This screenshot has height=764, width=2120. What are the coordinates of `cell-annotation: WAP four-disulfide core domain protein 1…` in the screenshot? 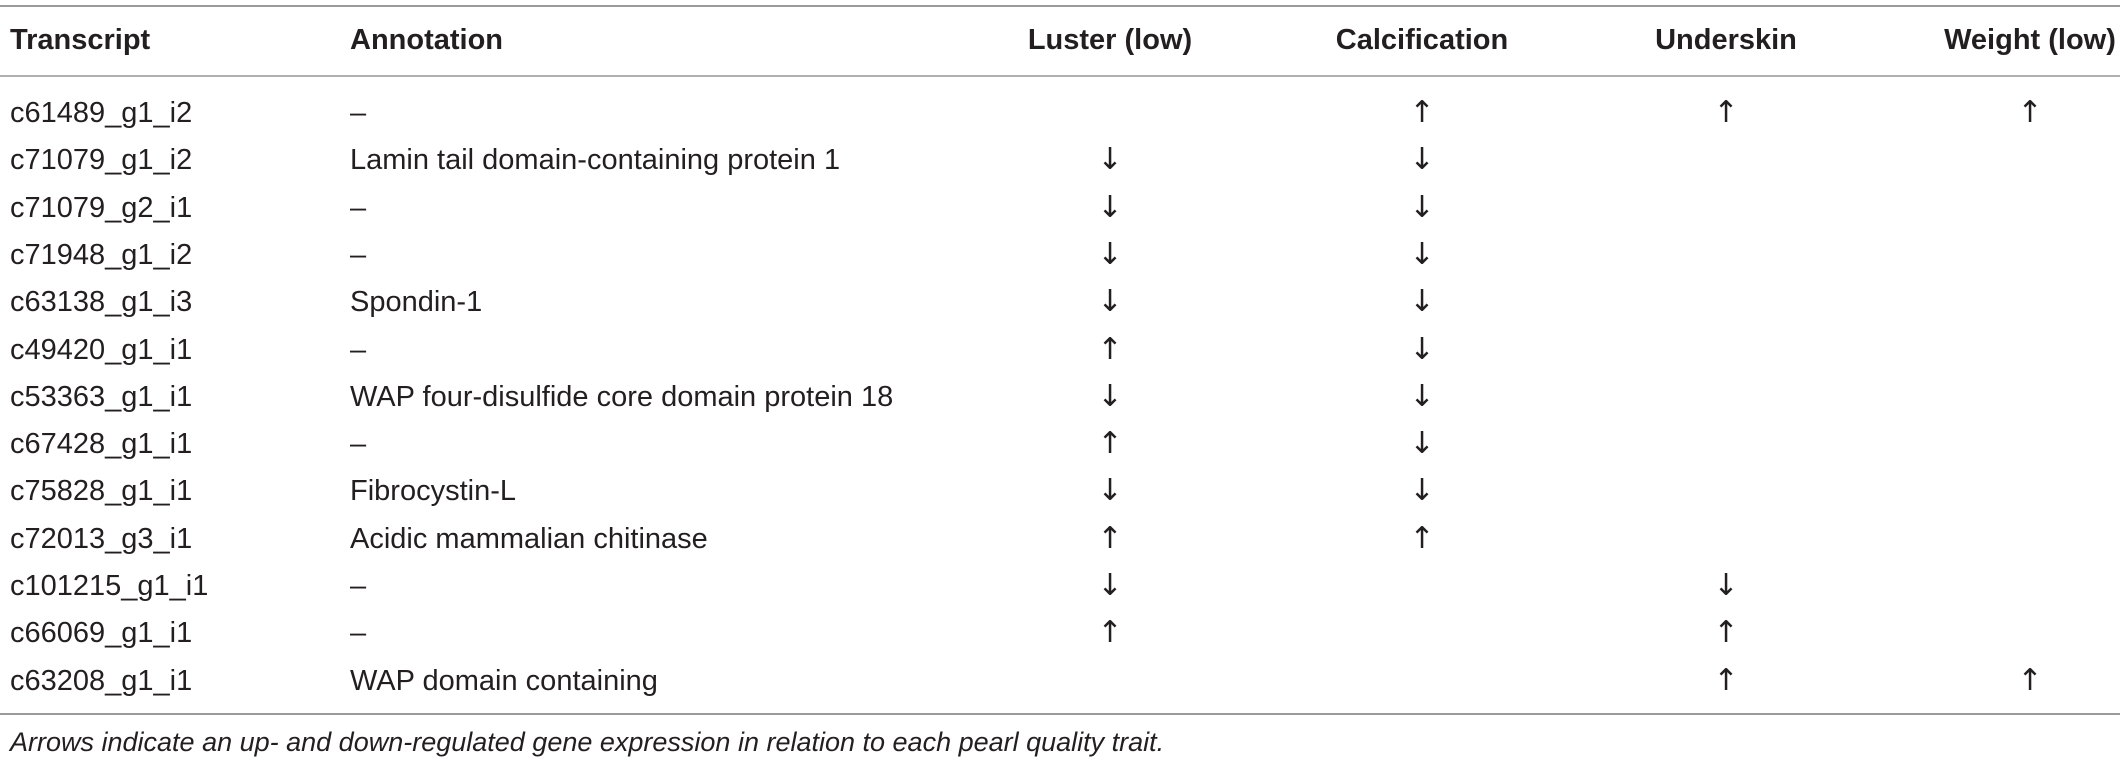 It's located at (622, 396).